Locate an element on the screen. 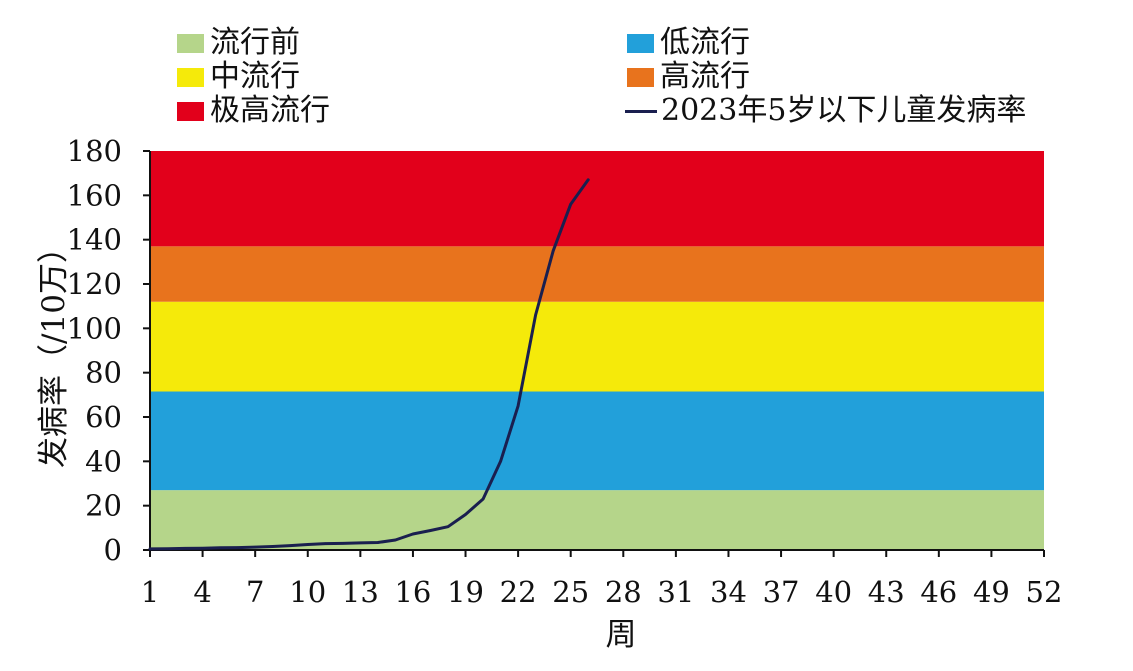 The width and height of the screenshot is (1133, 671). legend-swatch-mid-epidemic is located at coordinates (190, 77).